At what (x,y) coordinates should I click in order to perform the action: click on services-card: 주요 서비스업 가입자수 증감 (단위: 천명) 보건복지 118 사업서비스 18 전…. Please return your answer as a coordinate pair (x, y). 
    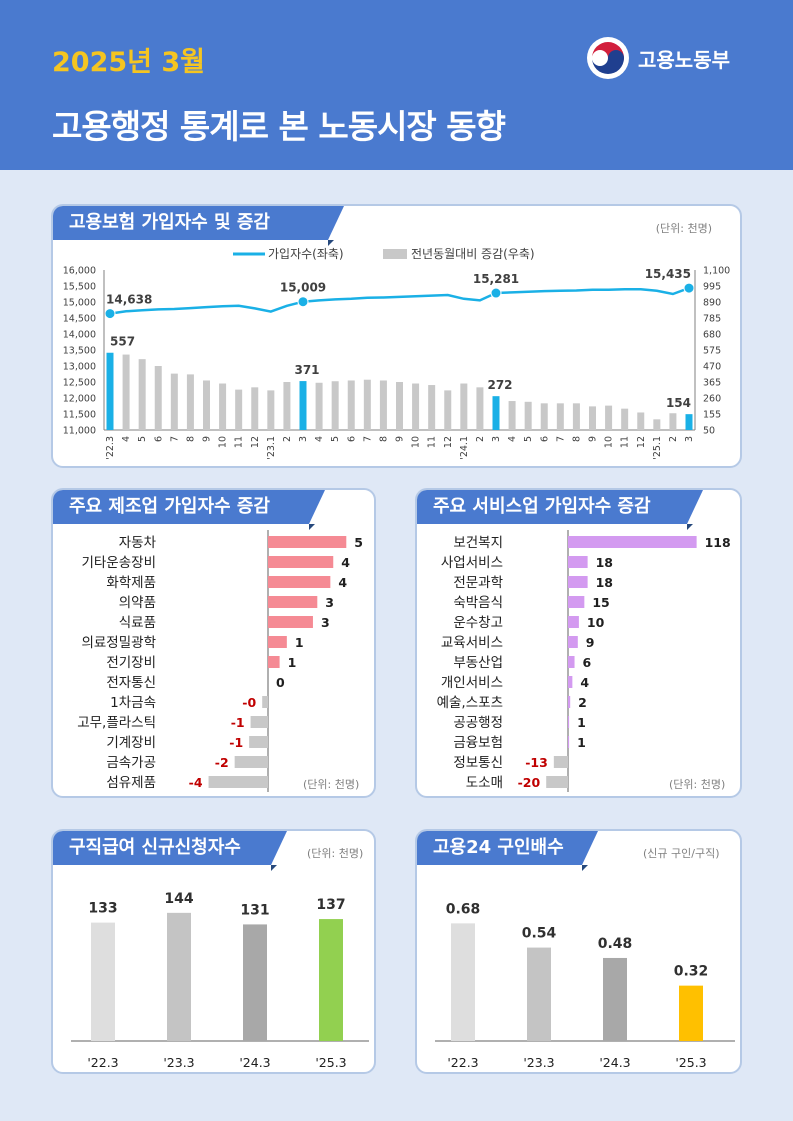
    Looking at the image, I should click on (578, 643).